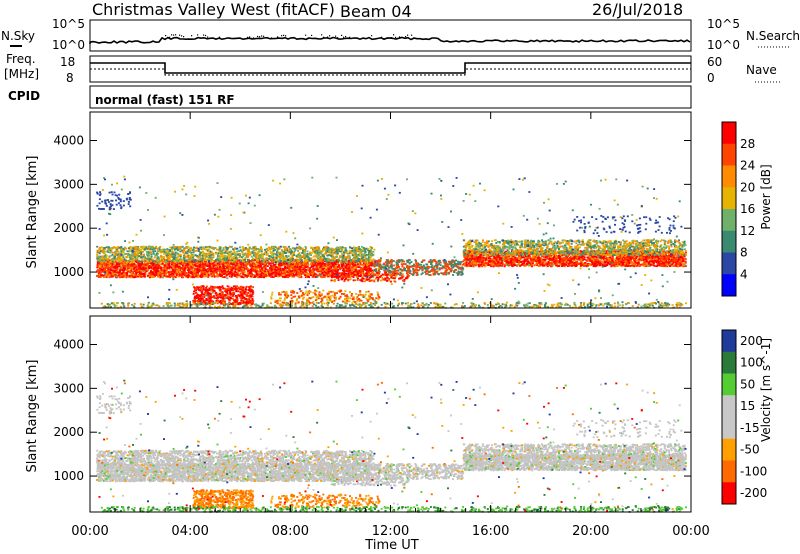  Describe the element at coordinates (744, 253) in the screenshot. I see `colorbar-tick: 8` at that location.